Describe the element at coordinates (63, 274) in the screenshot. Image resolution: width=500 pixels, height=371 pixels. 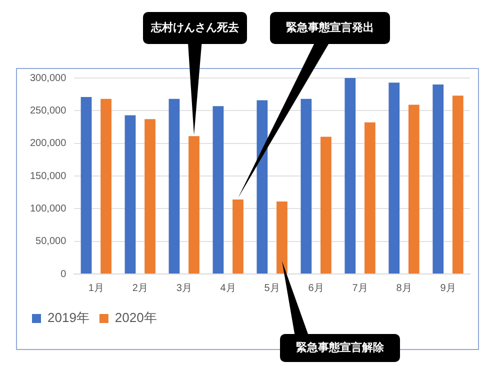
I see `y-tick-label: 0` at that location.